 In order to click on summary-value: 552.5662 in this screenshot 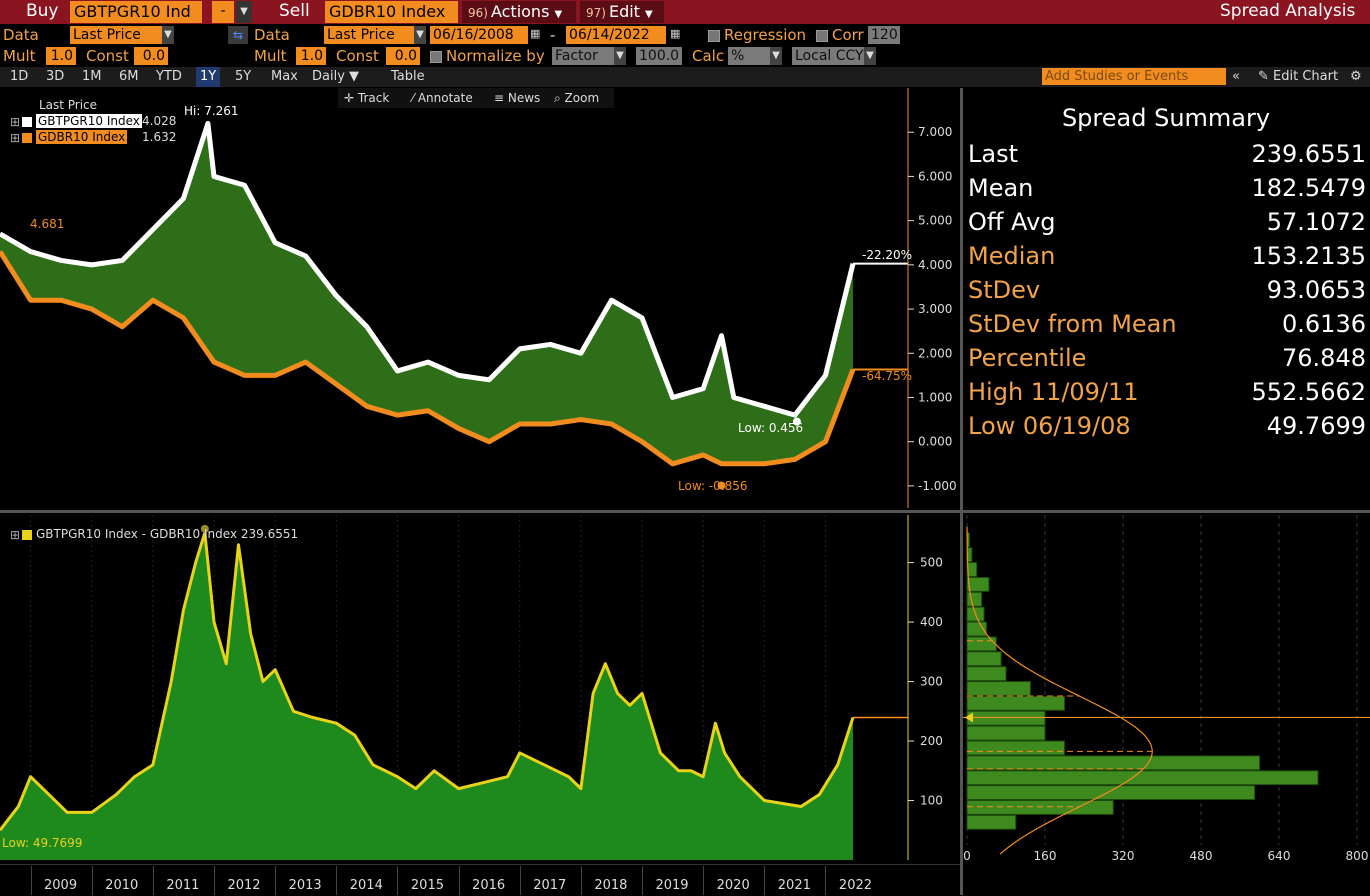, I will do `click(1308, 392)`.